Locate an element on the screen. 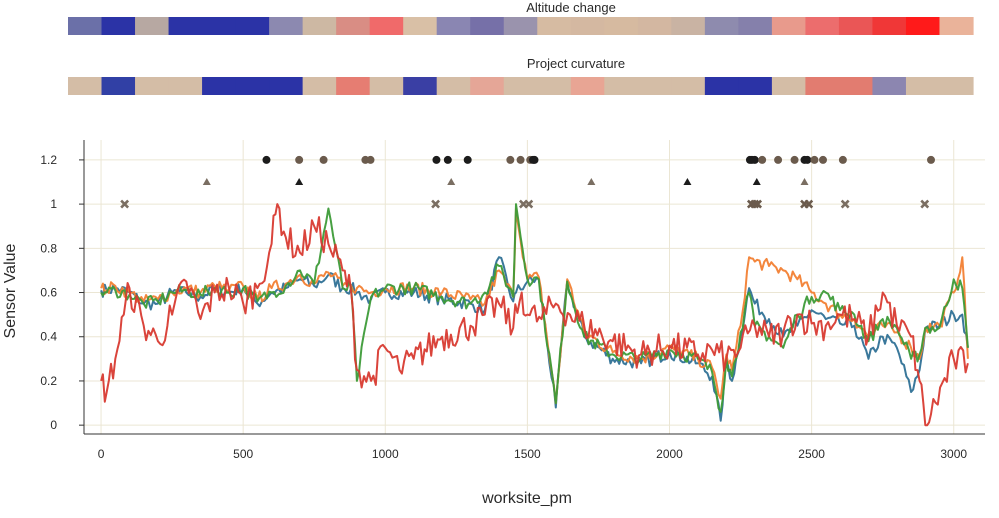 This screenshot has width=999, height=518. y-tick-label: 0.8 is located at coordinates (48, 248).